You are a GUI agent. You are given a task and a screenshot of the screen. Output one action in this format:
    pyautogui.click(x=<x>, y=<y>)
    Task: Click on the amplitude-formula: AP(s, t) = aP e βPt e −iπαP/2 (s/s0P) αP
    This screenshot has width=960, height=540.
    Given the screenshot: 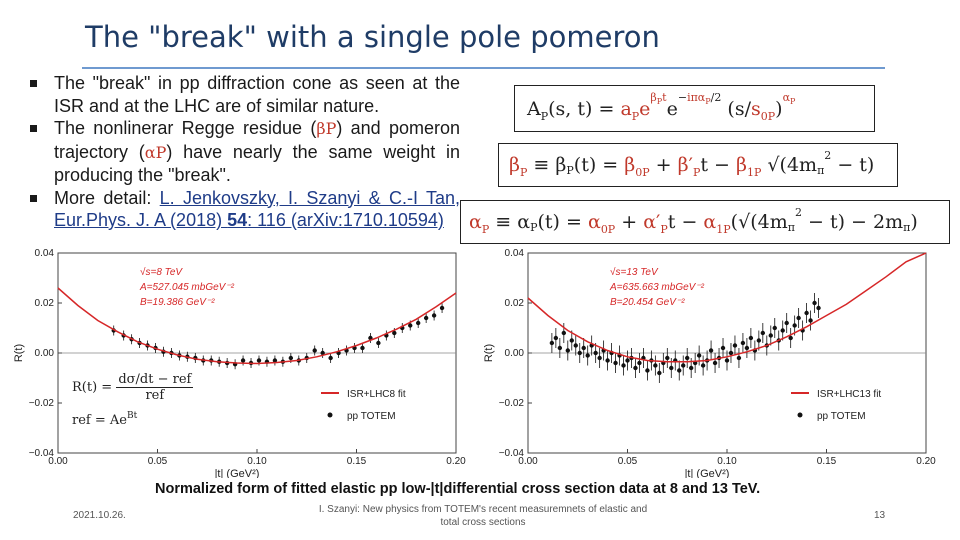 What is the action you would take?
    pyautogui.click(x=694, y=108)
    